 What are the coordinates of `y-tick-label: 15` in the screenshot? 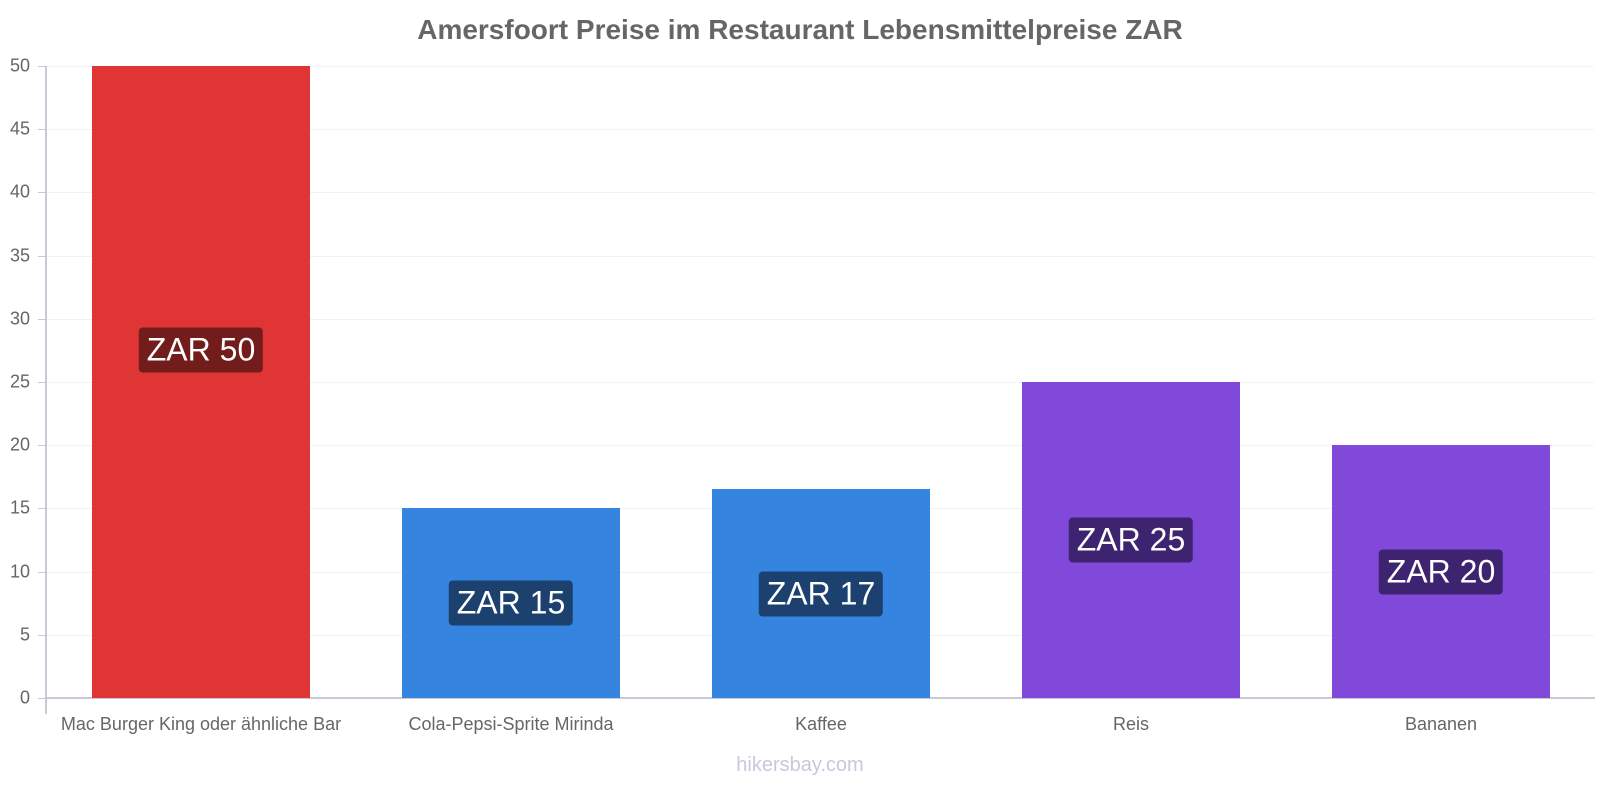 It's located at (19, 507).